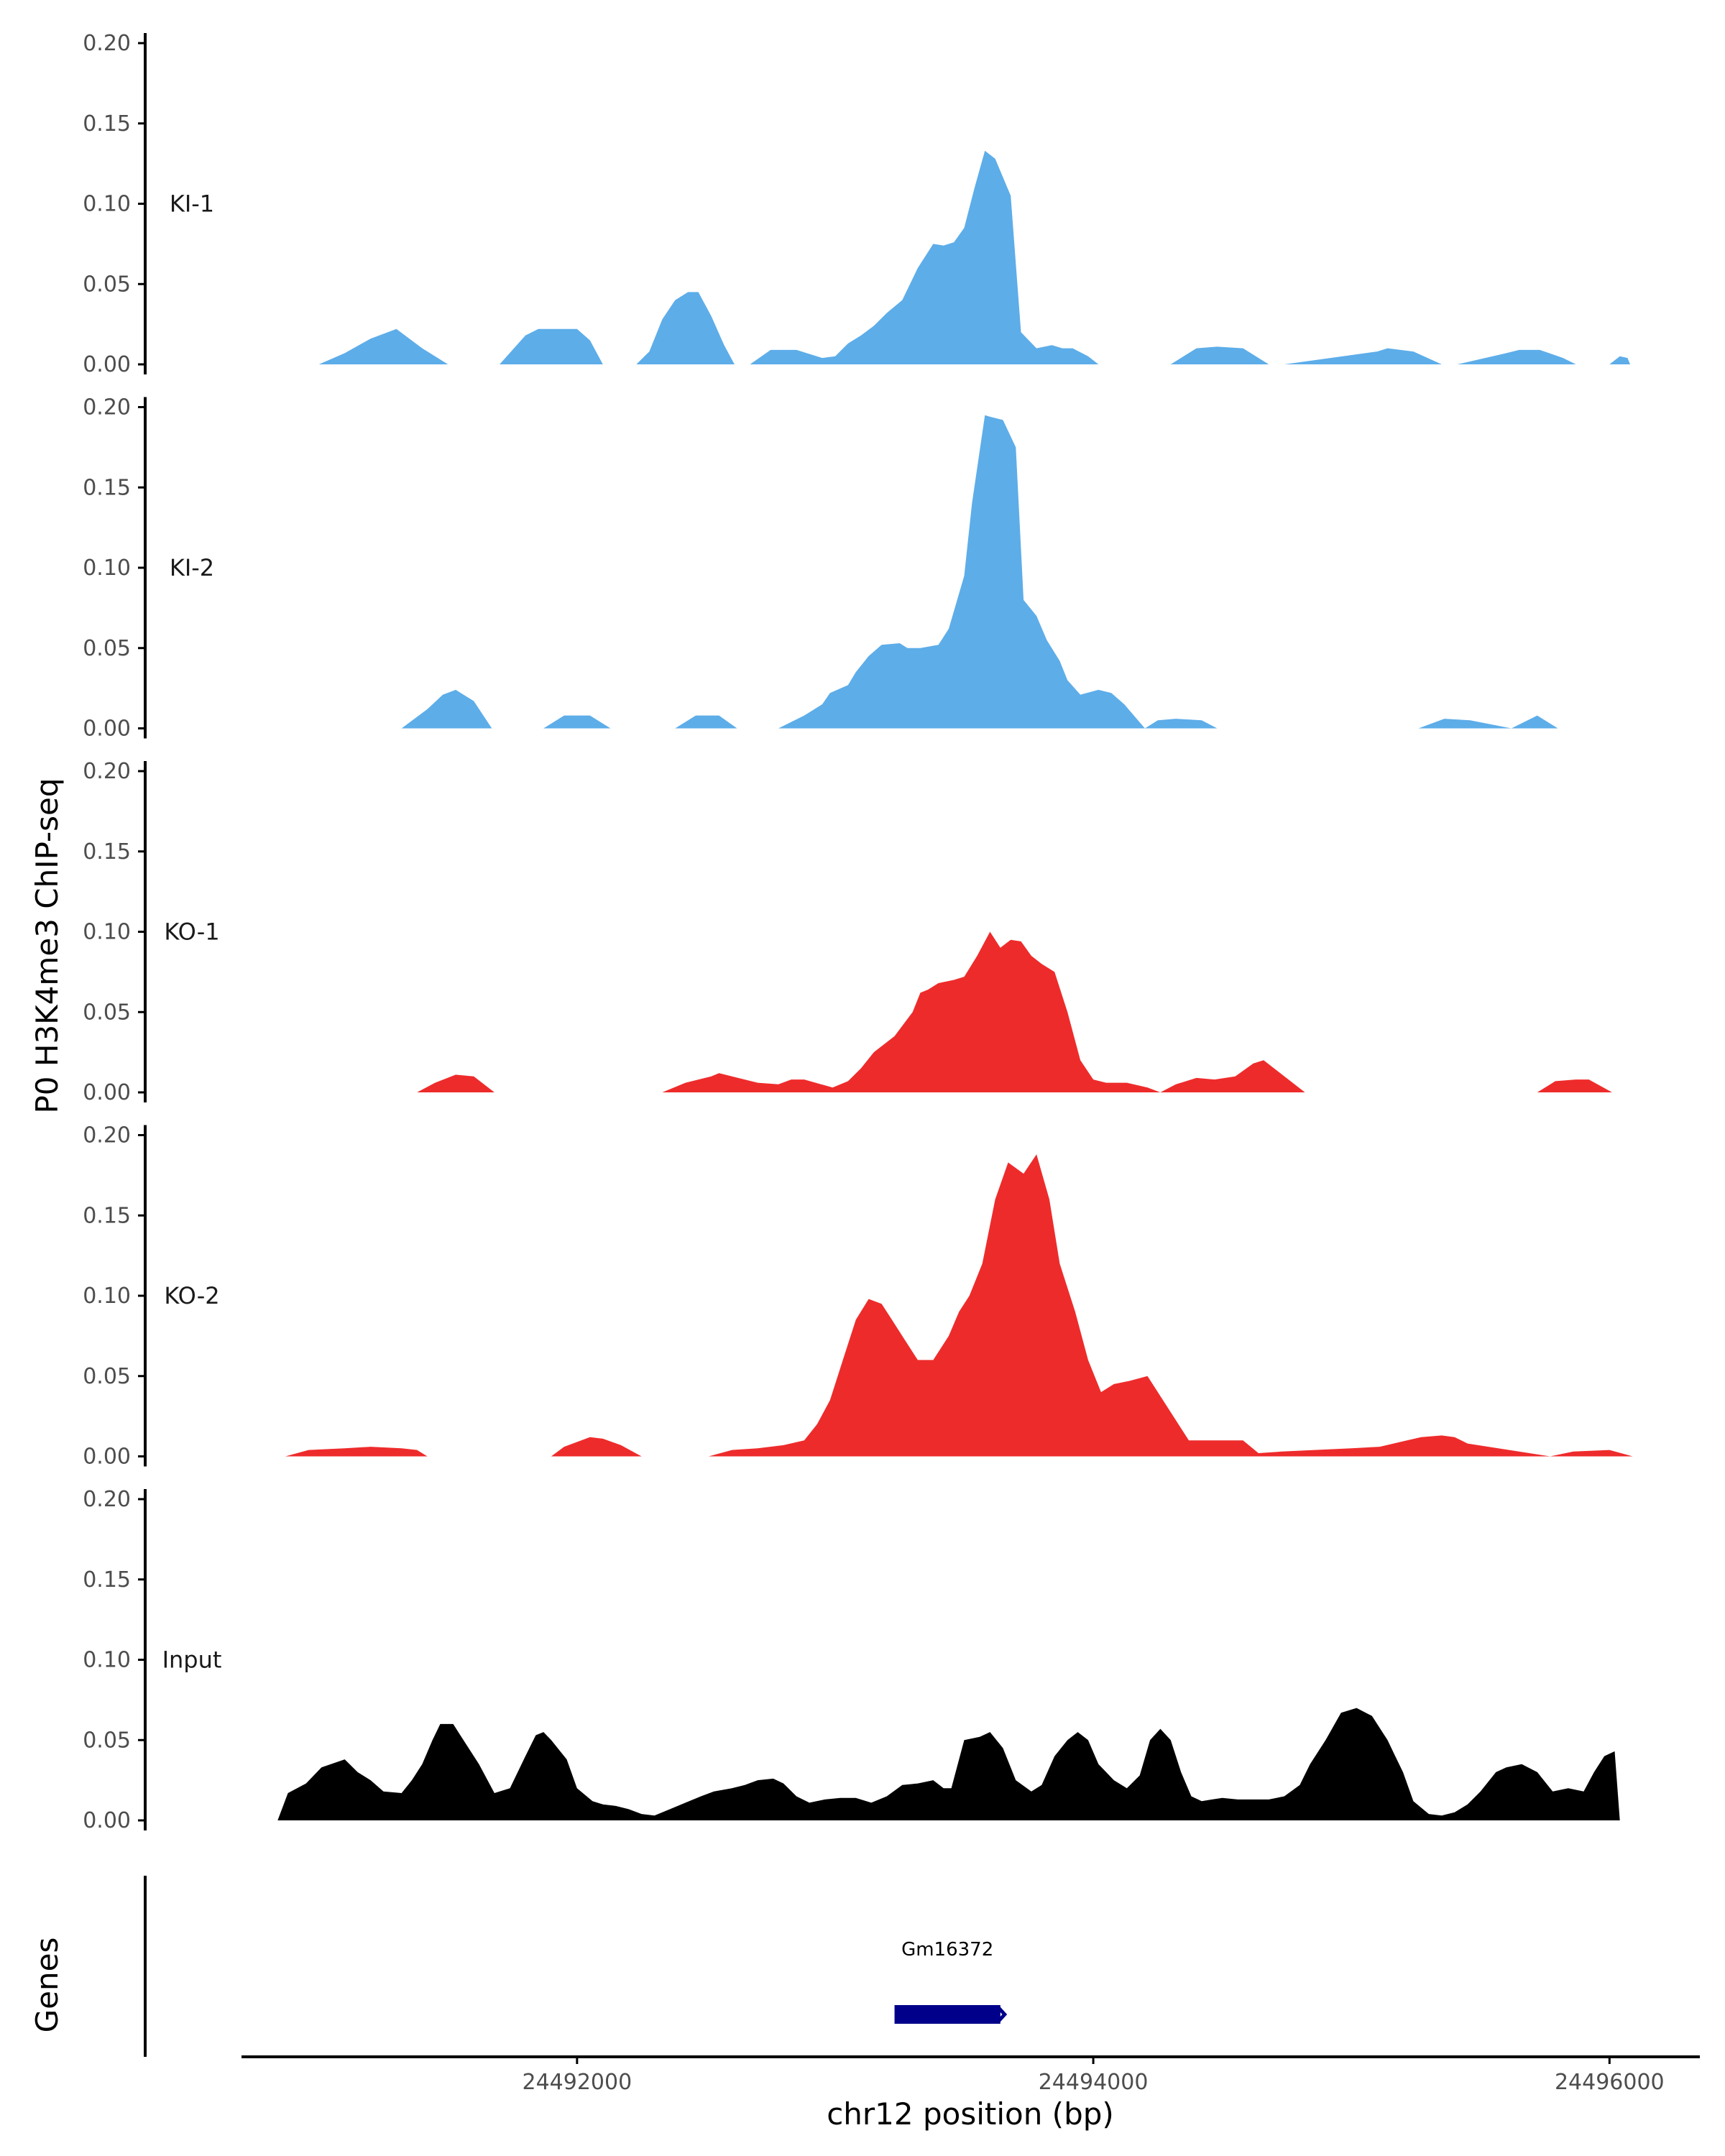  What do you see at coordinates (970, 2114) in the screenshot?
I see `x-axis-title: chr12 position (bp)` at bounding box center [970, 2114].